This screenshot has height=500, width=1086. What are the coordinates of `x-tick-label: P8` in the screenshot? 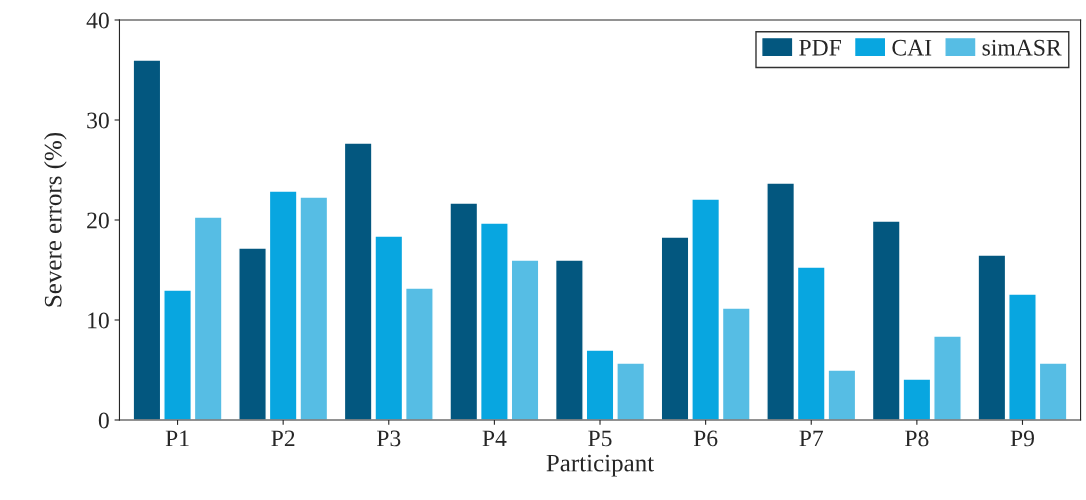 It's located at (917, 438).